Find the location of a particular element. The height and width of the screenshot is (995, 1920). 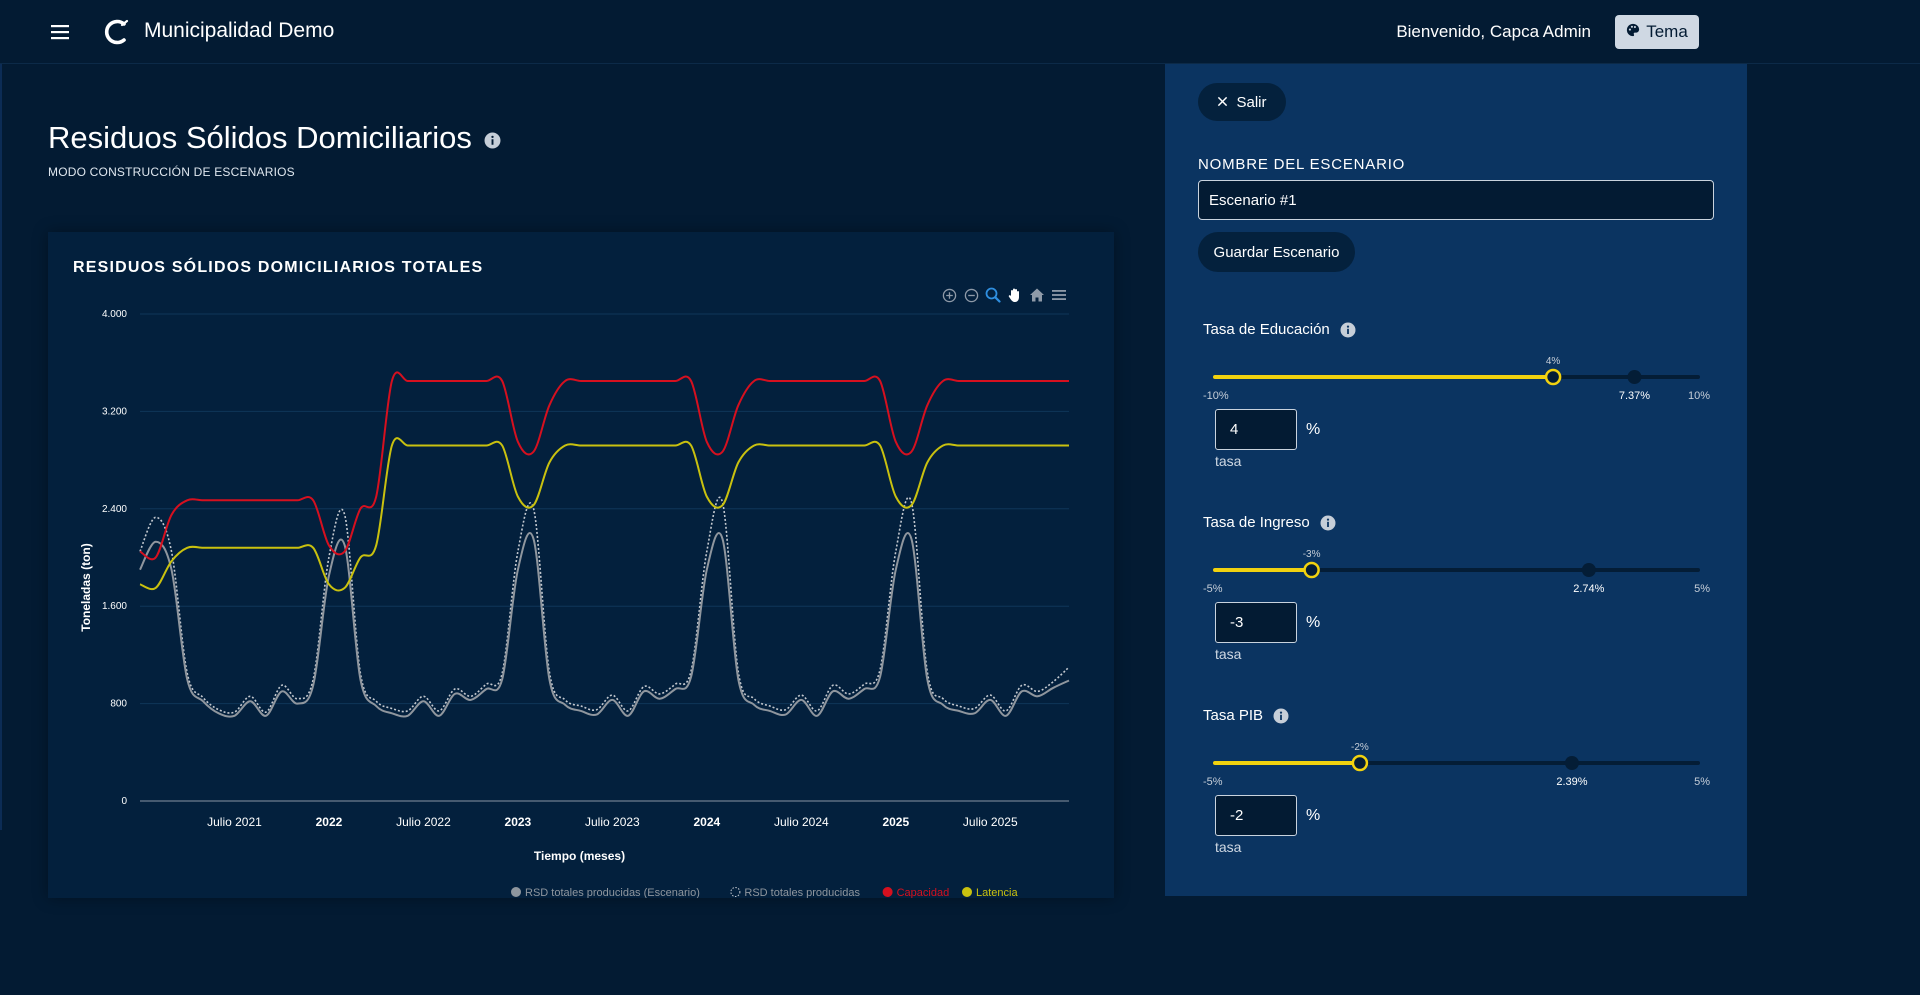

x-tick-label: 2023 is located at coordinates (518, 822).